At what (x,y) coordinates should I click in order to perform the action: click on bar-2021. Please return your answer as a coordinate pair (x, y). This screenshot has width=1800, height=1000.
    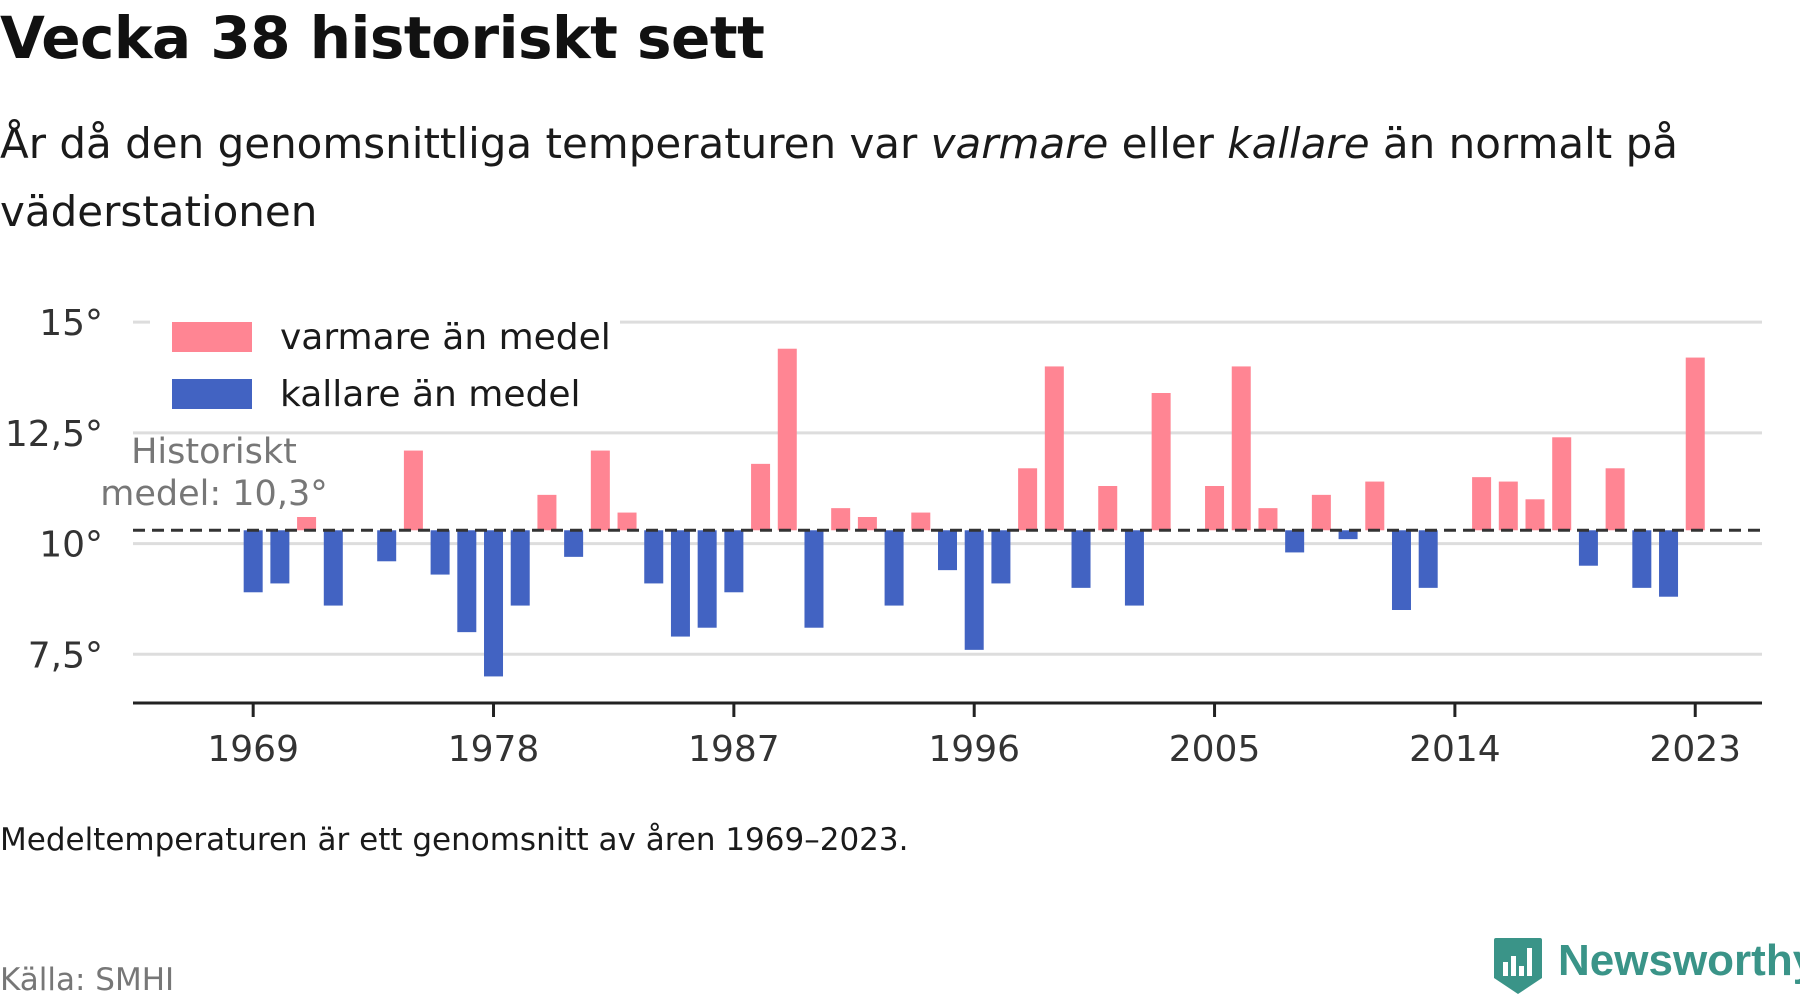
    Looking at the image, I should click on (1642, 559).